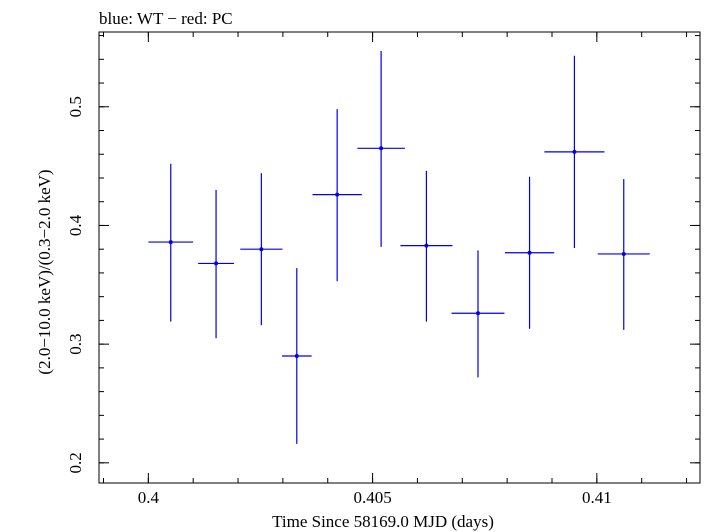 The height and width of the screenshot is (532, 705). I want to click on x-tick-label: 0.4, so click(149, 497).